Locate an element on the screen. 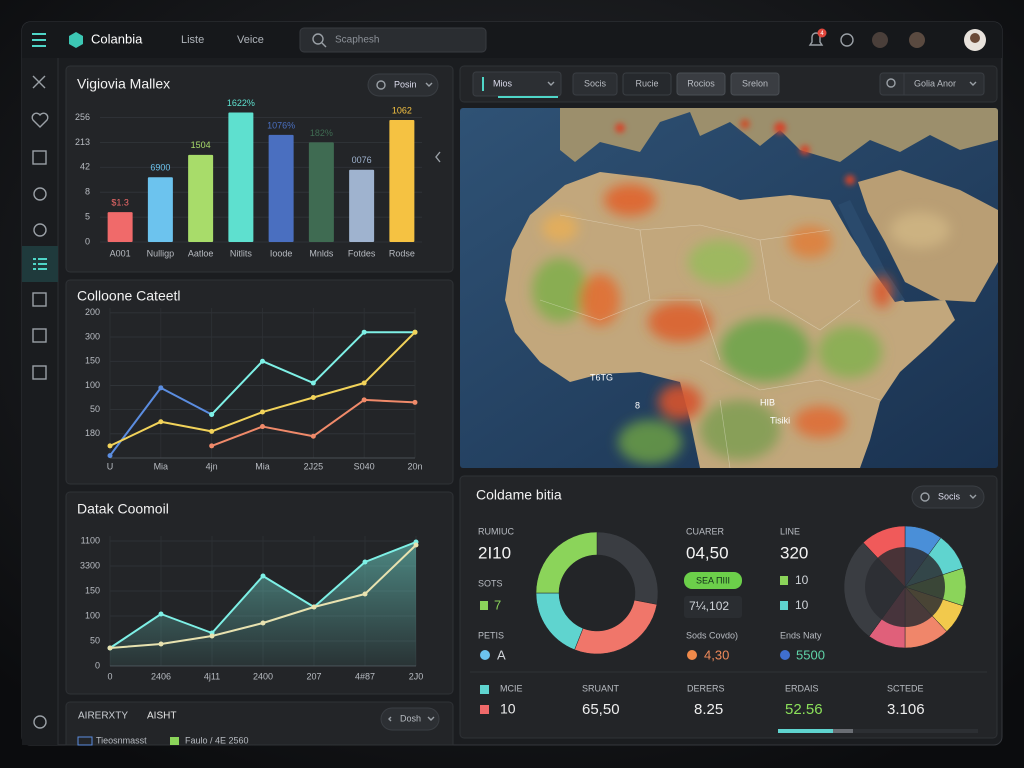  search-placeholder: Scaphesh is located at coordinates (357, 40).